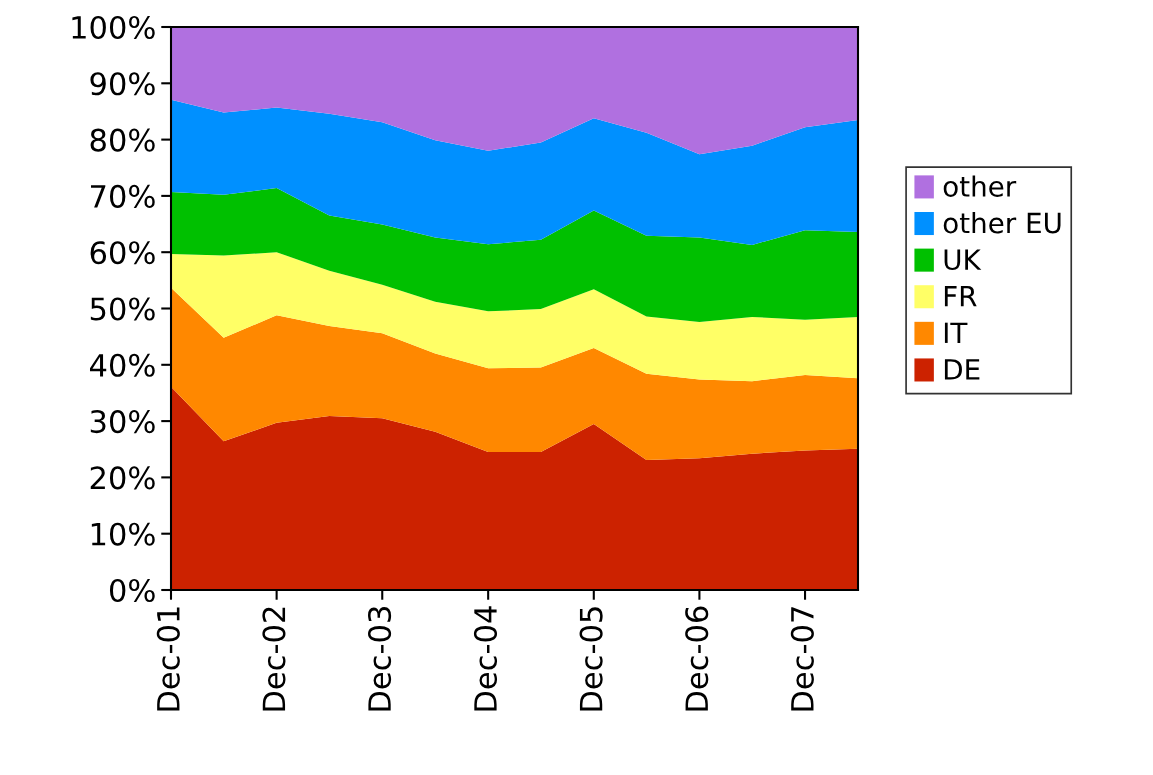 This screenshot has width=1153, height=775. Describe the element at coordinates (132, 590) in the screenshot. I see `y-tick-label: 0%` at that location.